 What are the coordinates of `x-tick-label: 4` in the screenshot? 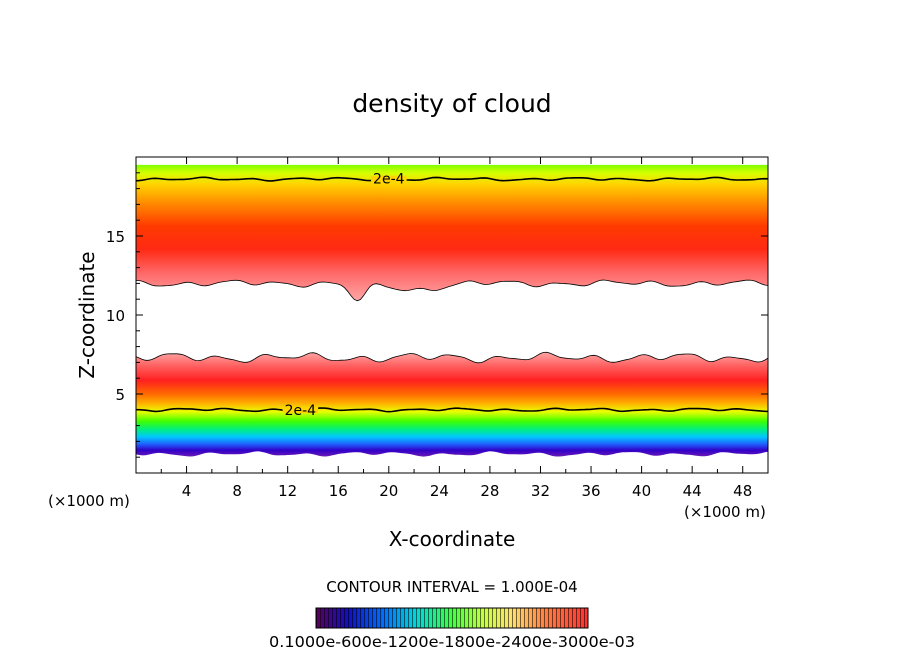 It's located at (187, 491).